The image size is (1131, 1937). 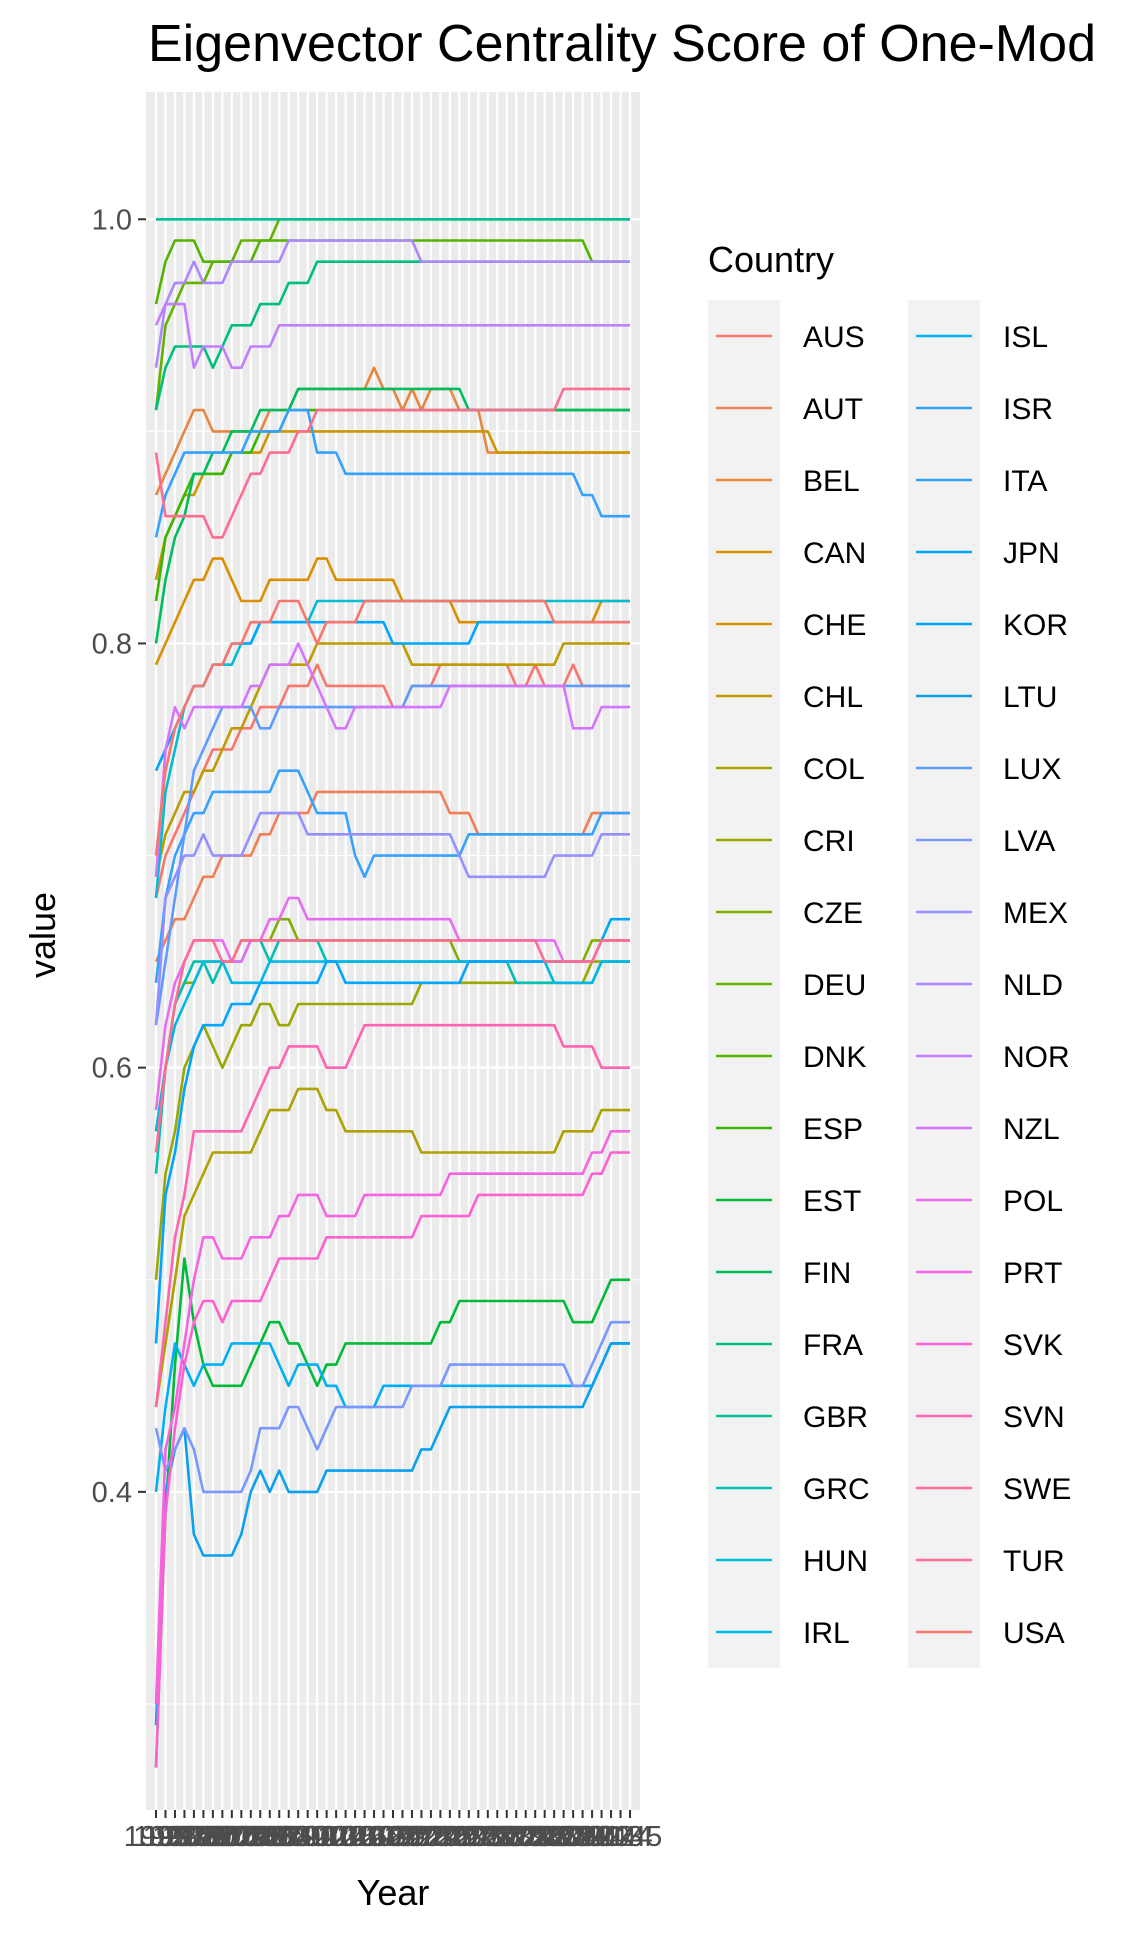 What do you see at coordinates (516, 1837) in the screenshot?
I see `x-tick-label: 2033` at bounding box center [516, 1837].